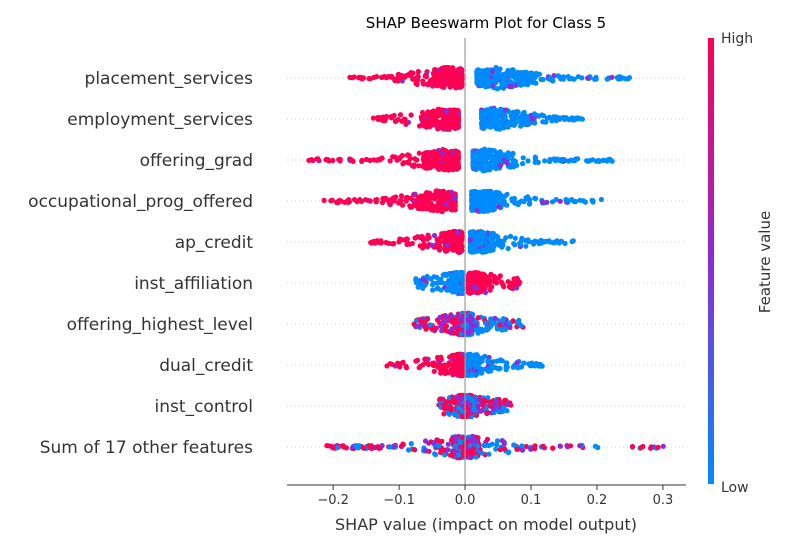 The image size is (800, 554). Describe the element at coordinates (206, 366) in the screenshot. I see `feature-label: dual_credit` at that location.